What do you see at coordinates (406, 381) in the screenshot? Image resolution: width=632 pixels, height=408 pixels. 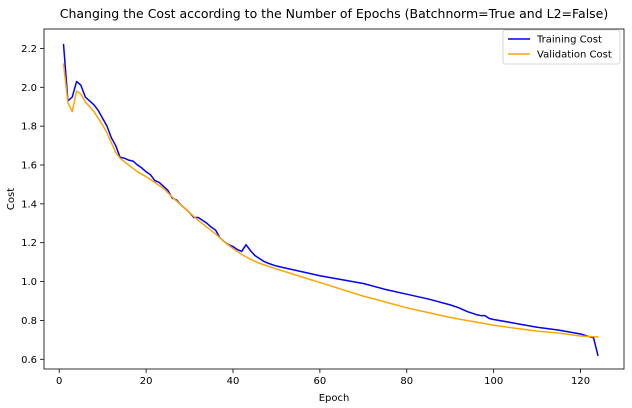 I see `x-tick-label: 80` at bounding box center [406, 381].